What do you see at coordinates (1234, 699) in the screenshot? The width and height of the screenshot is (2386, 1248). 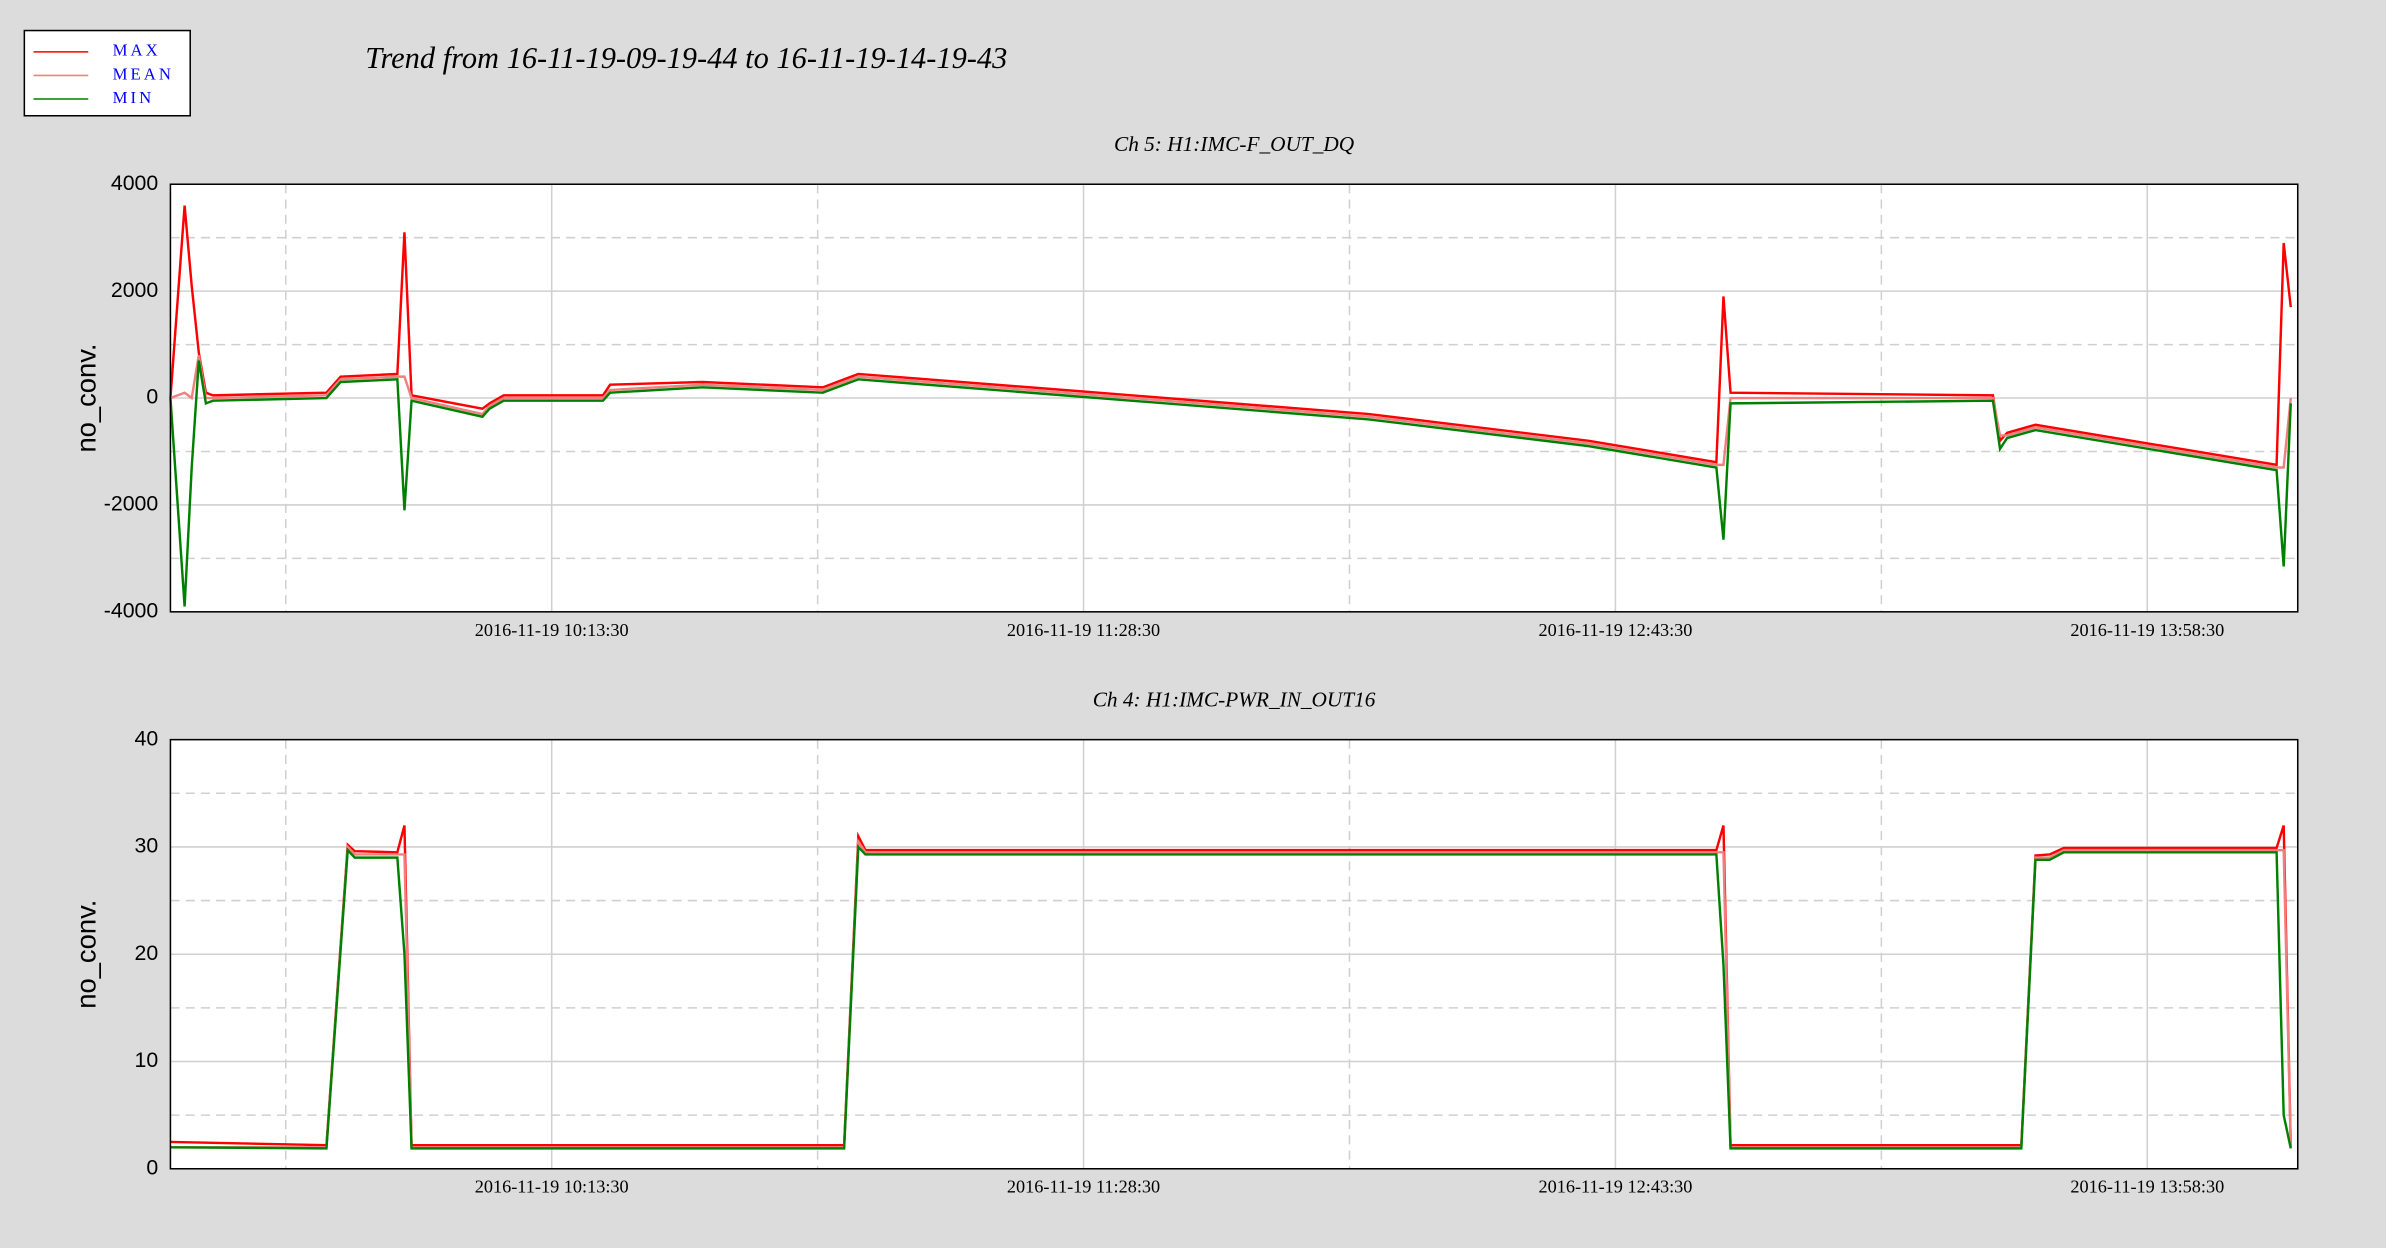 I see `chart-title: Ch 4: H1:IMC-PWR_IN_OUT16` at bounding box center [1234, 699].